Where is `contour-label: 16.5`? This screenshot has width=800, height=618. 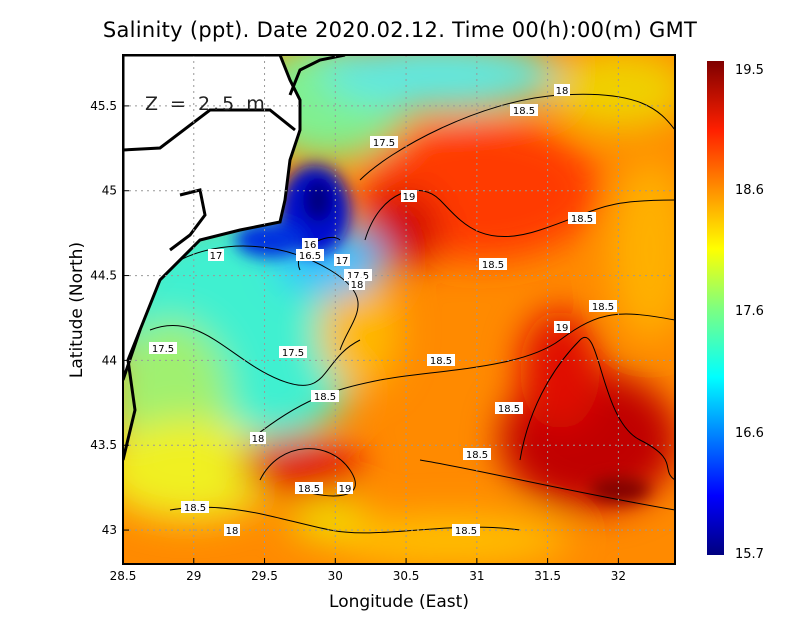 contour-label: 16.5 is located at coordinates (310, 256).